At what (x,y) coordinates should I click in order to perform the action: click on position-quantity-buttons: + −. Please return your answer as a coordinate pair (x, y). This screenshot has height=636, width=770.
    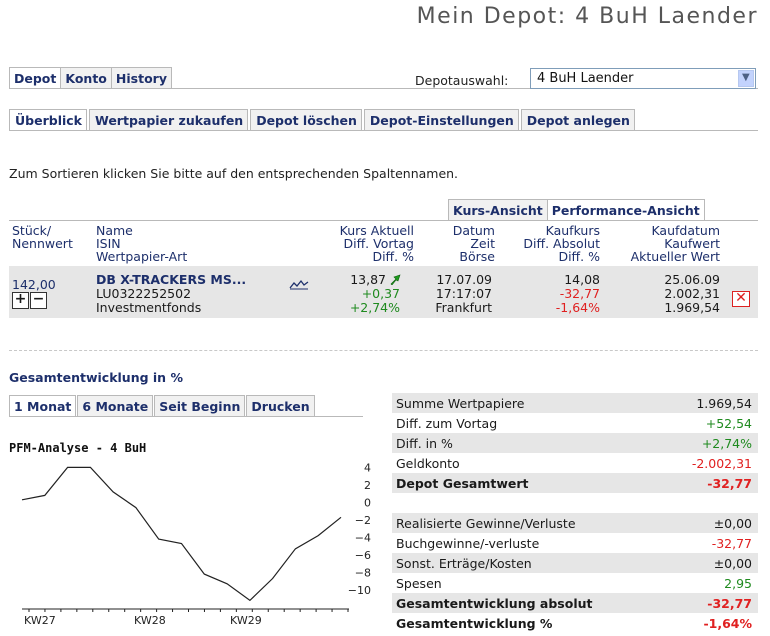
    Looking at the image, I should click on (30, 300).